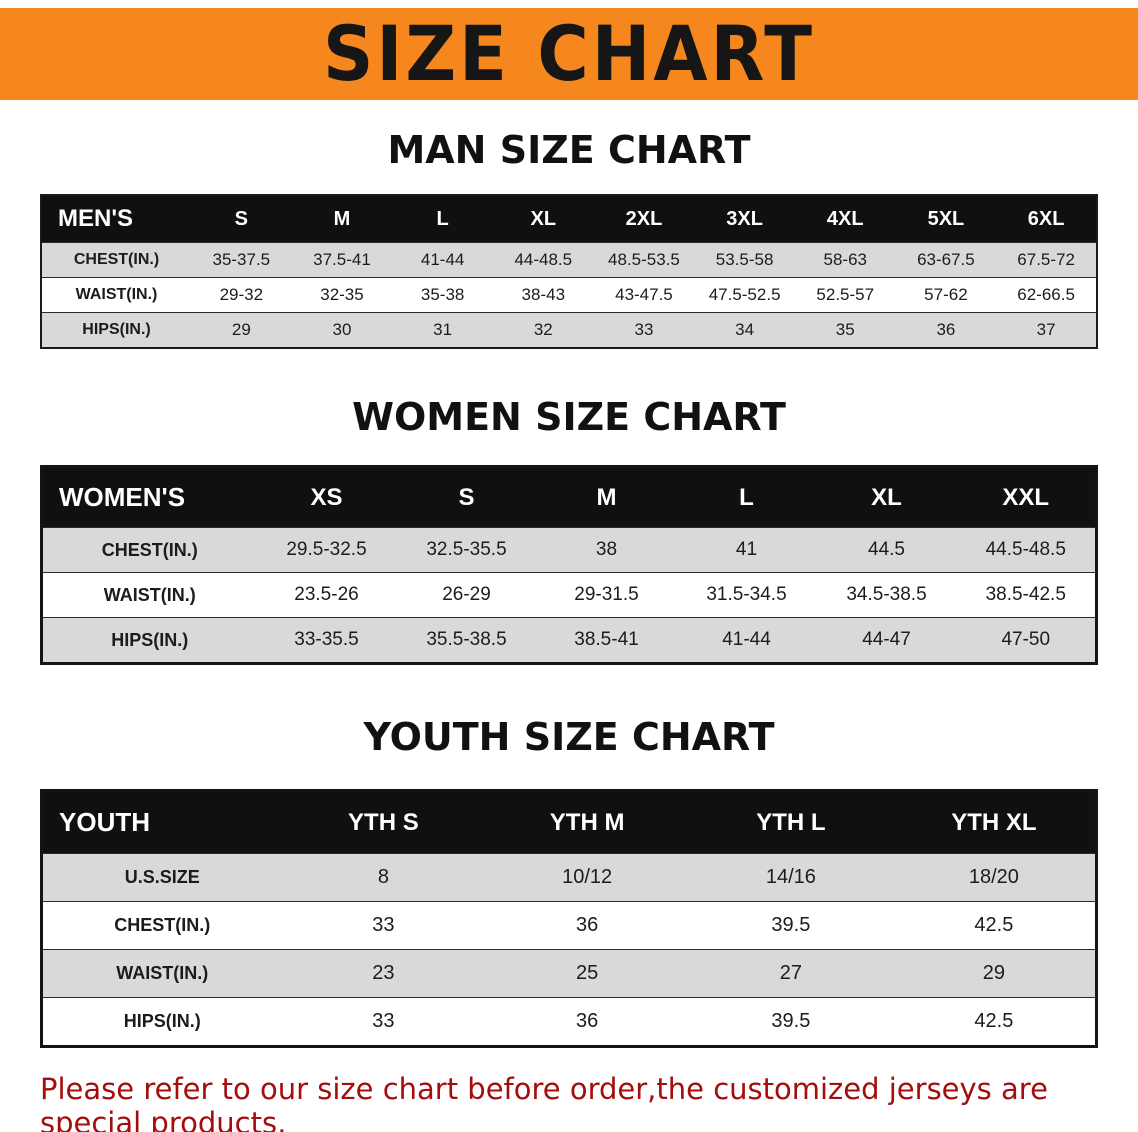  Describe the element at coordinates (543, 295) in the screenshot. I see `size-value-cell: 38-43` at that location.